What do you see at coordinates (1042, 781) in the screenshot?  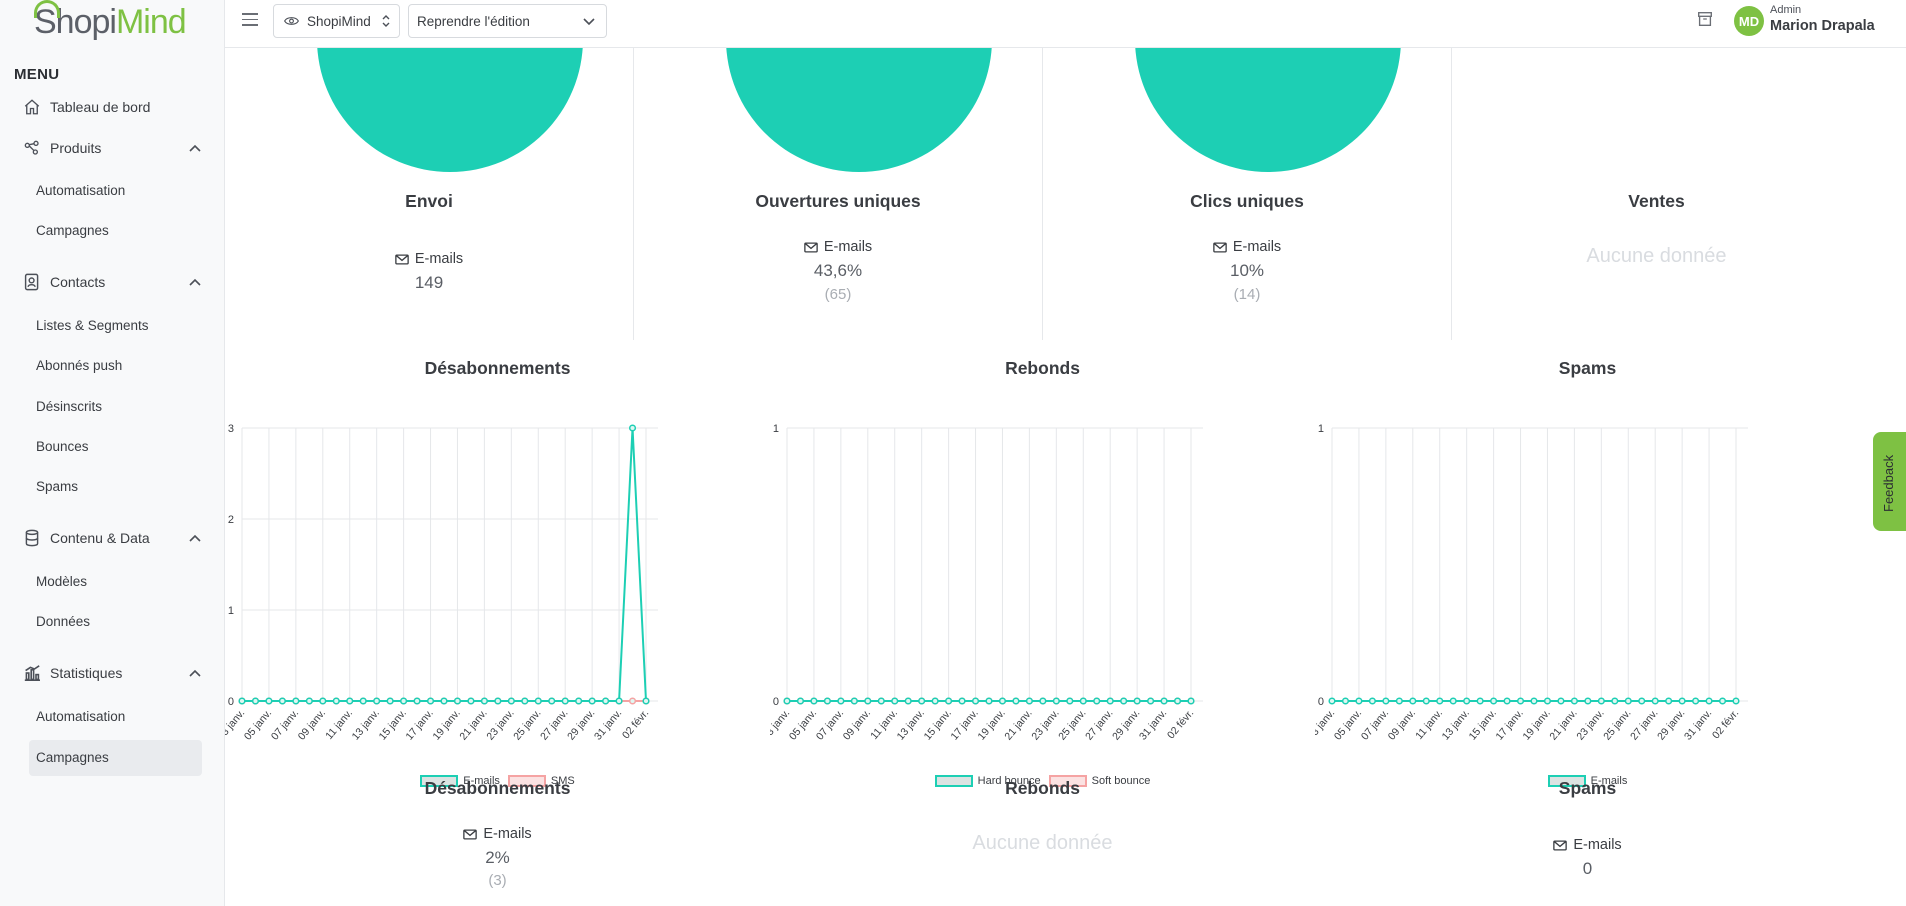 I see `chart-legend: Hard bounce Soft bounce` at bounding box center [1042, 781].